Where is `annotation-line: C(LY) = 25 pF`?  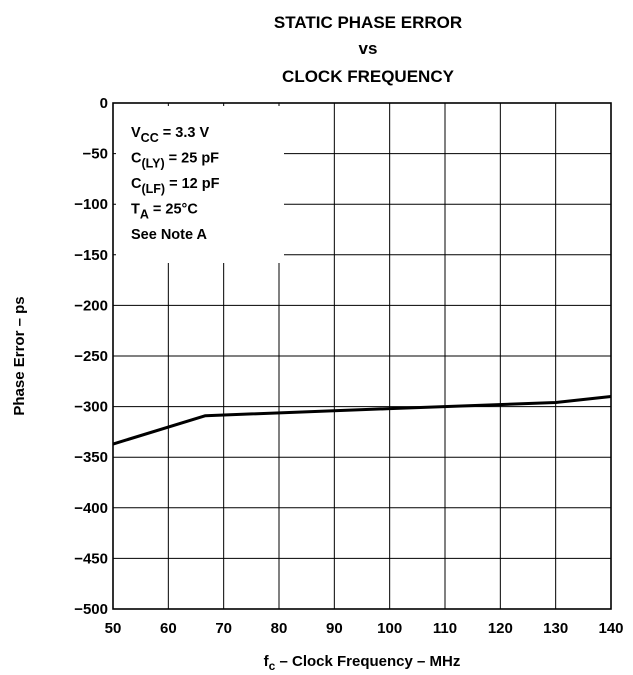
annotation-line: C(LY) = 25 pF is located at coordinates (175, 161).